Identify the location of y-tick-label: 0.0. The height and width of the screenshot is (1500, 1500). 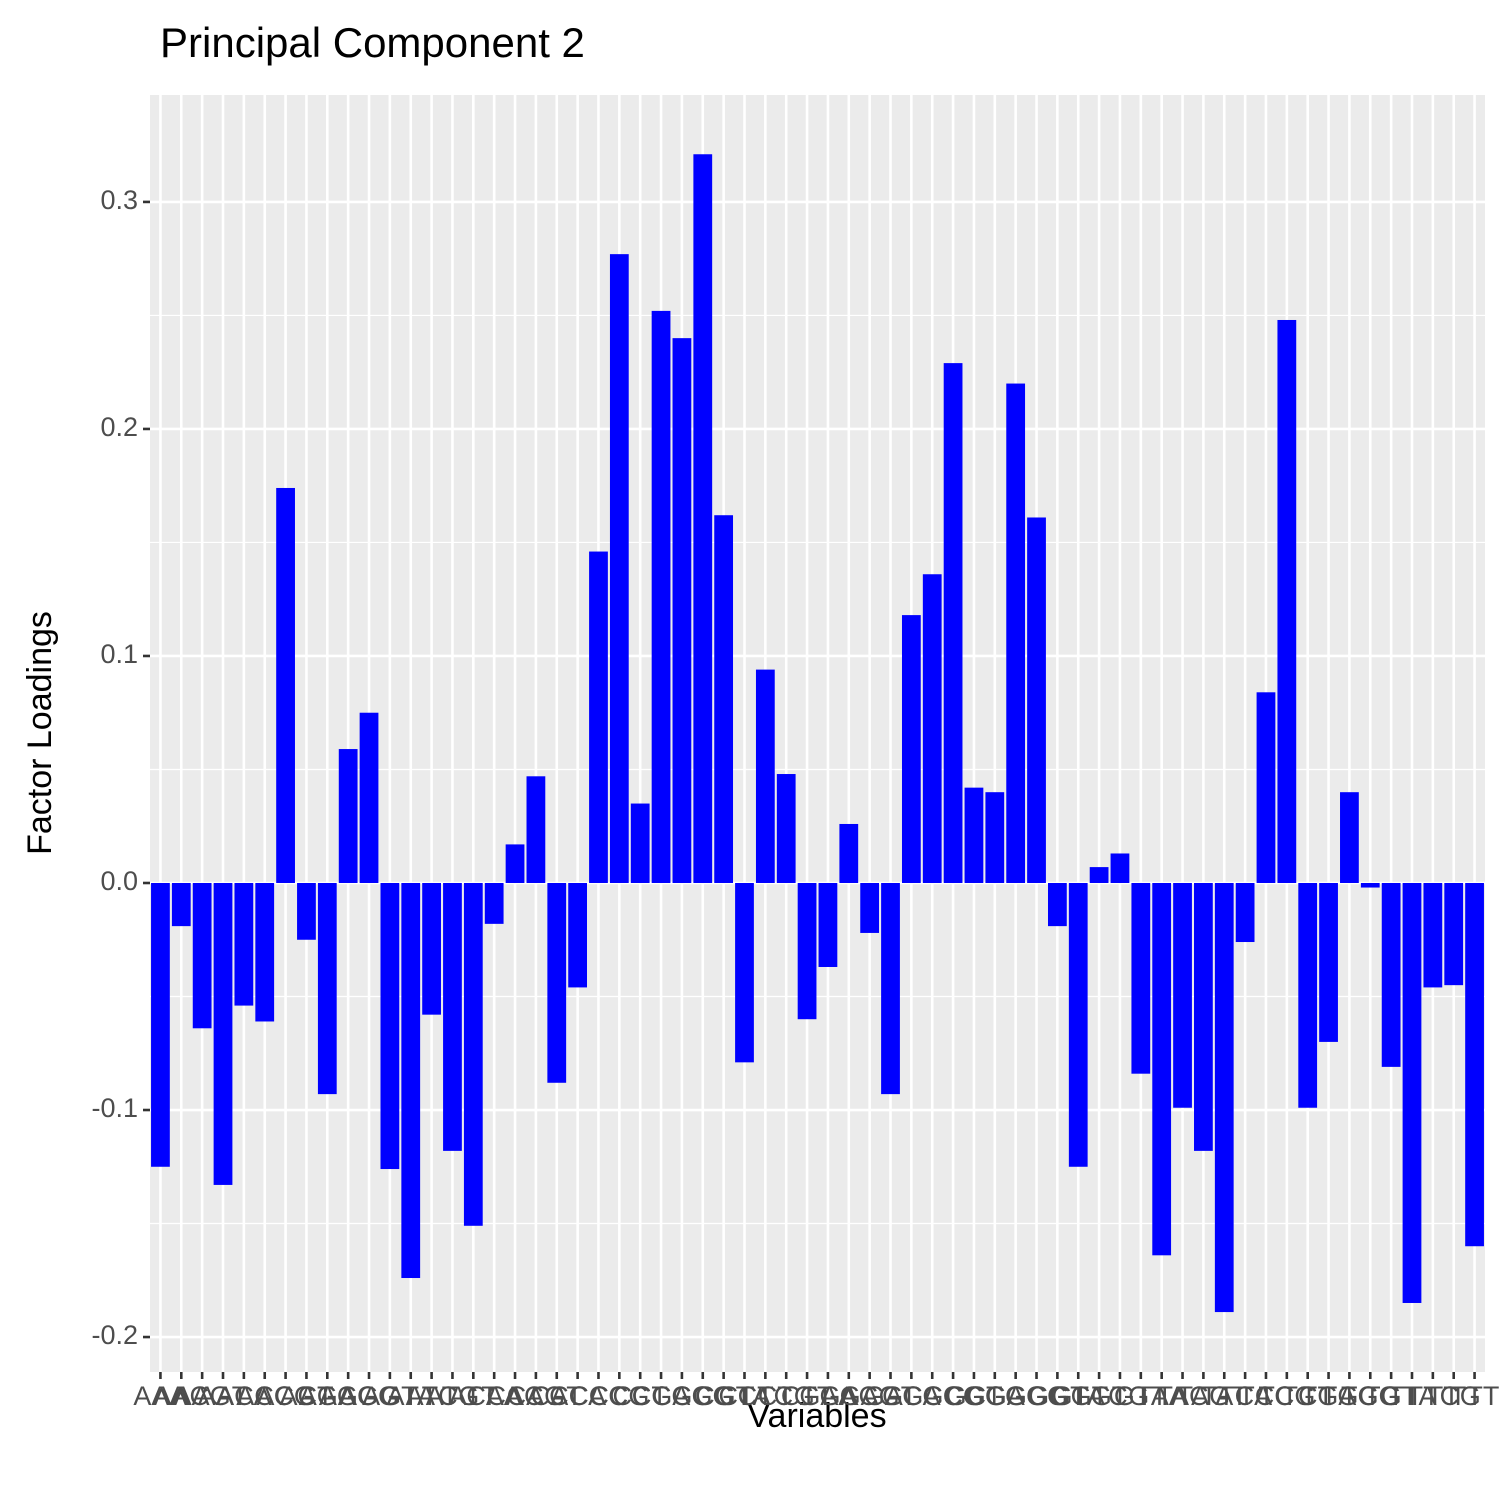
(119, 881).